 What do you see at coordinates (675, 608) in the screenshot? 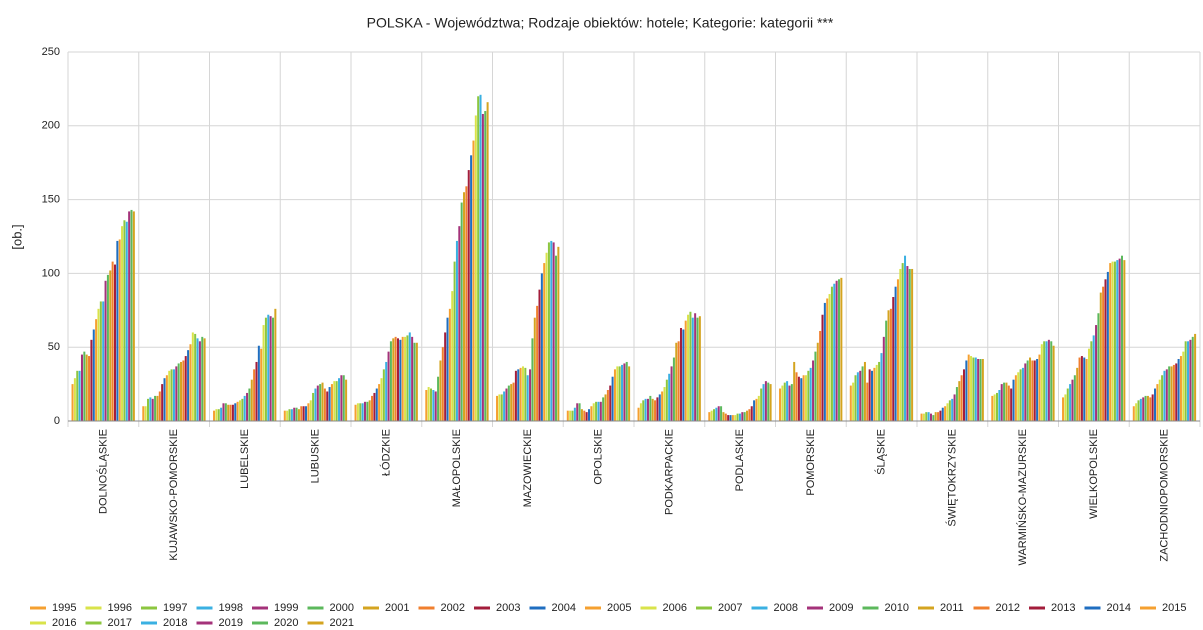
I see `legend-label: 2006` at bounding box center [675, 608].